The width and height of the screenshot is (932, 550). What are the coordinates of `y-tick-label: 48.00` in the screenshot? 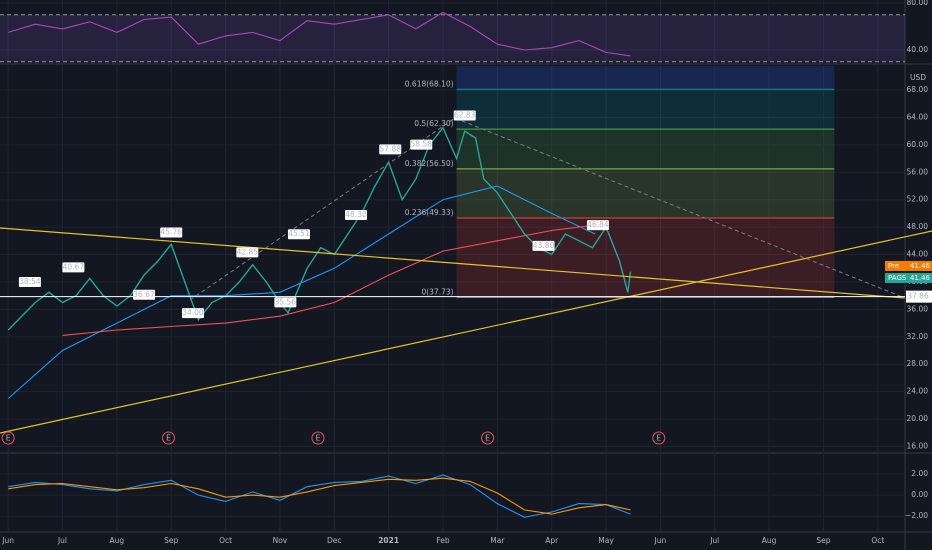 It's located at (918, 226).